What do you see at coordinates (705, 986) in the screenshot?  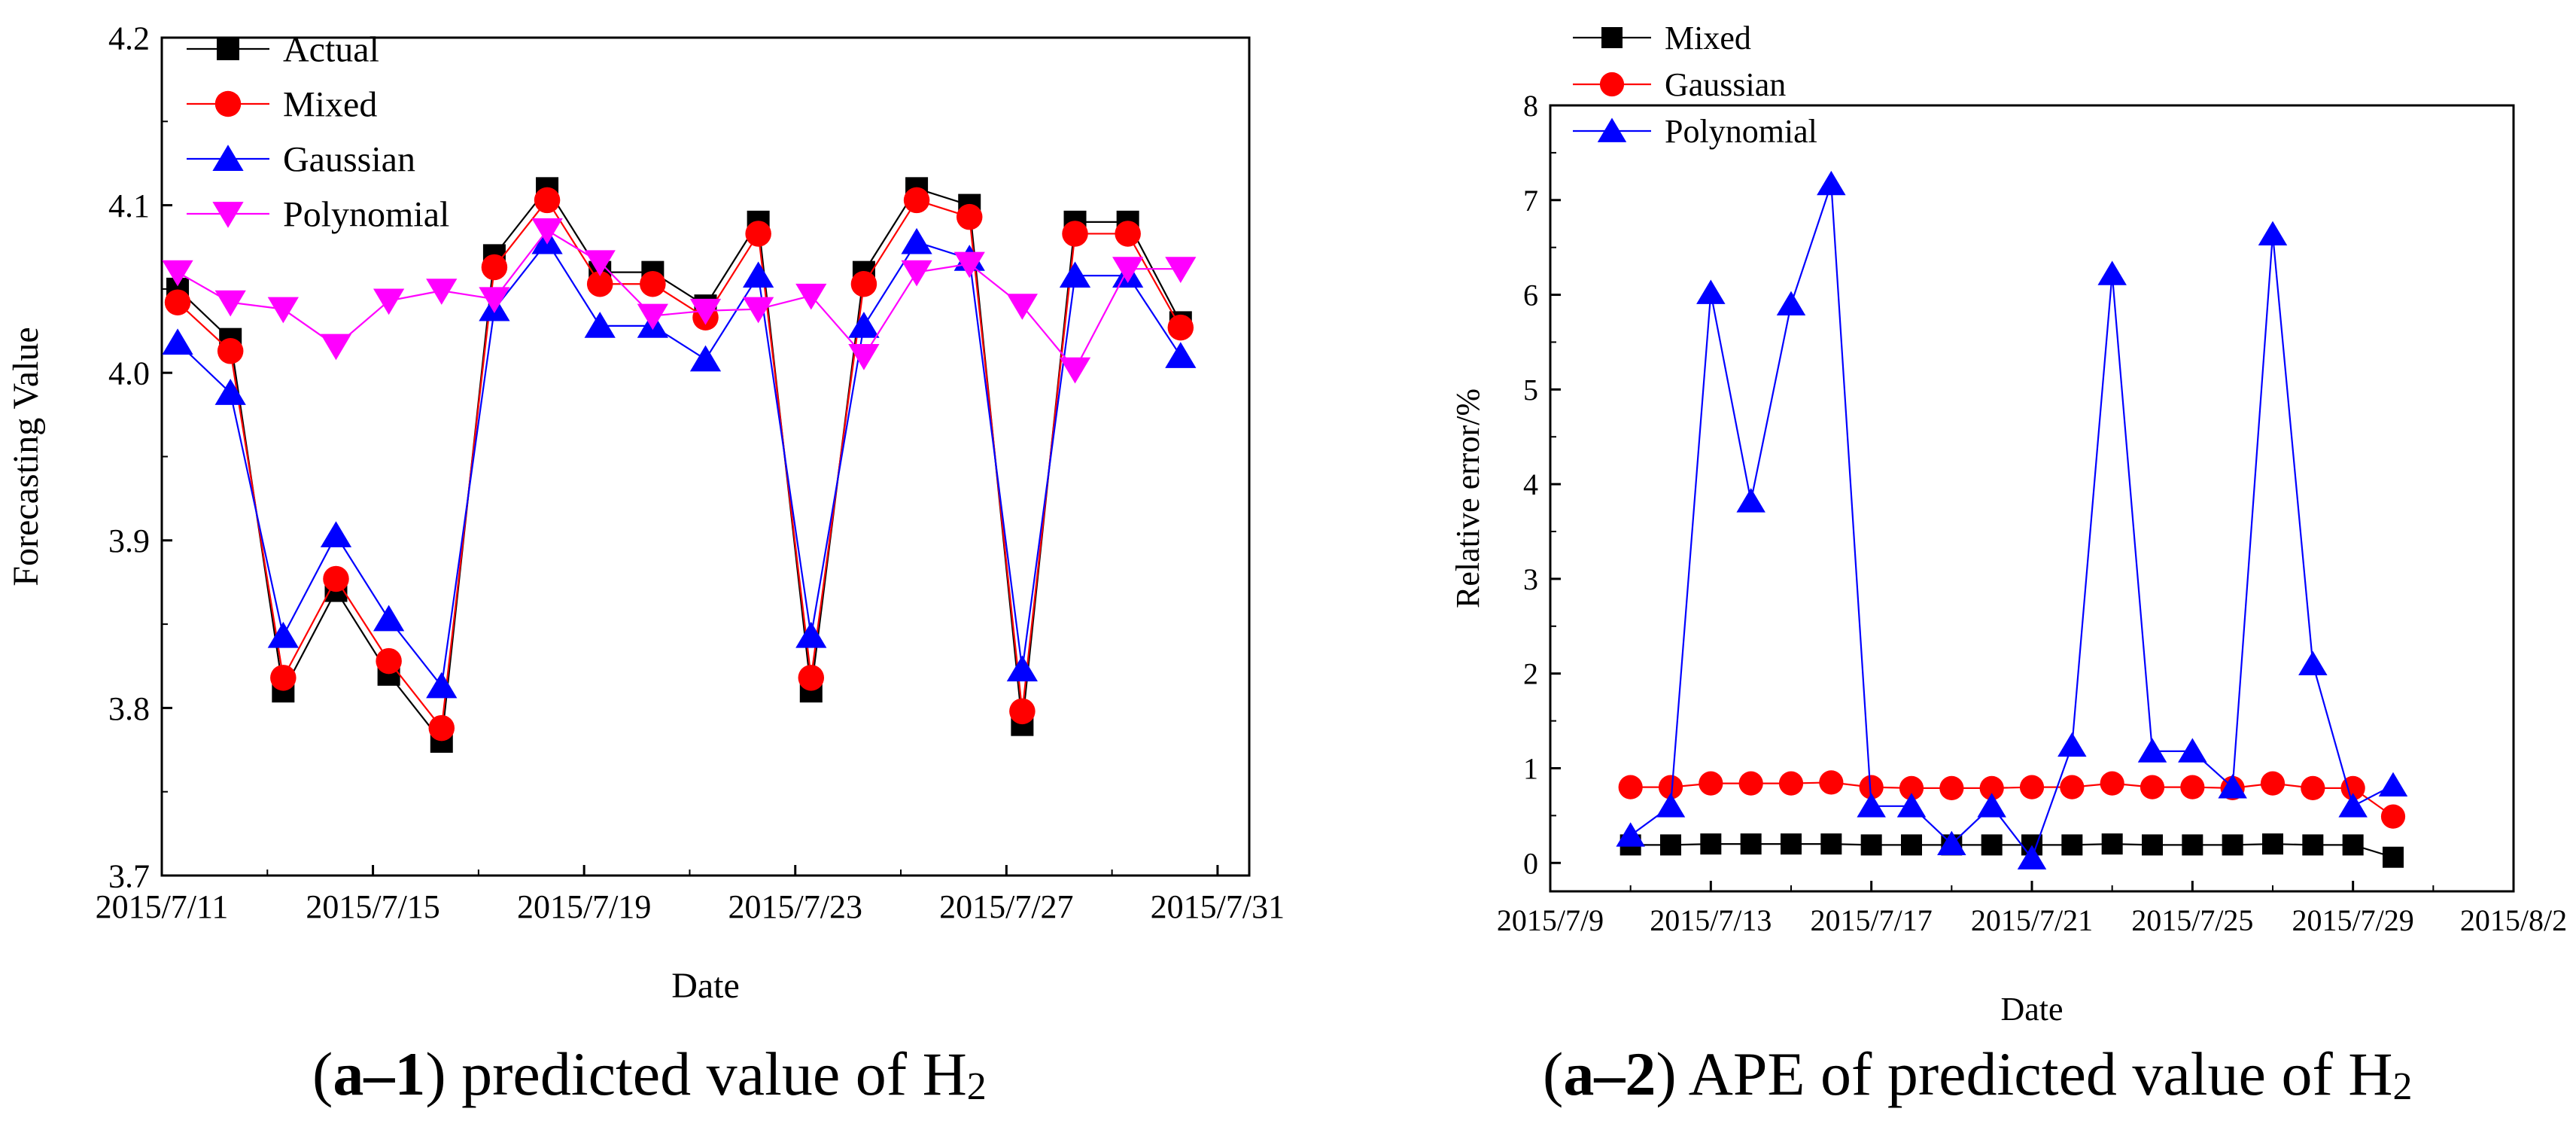 I see `x-axis-label: Date` at bounding box center [705, 986].